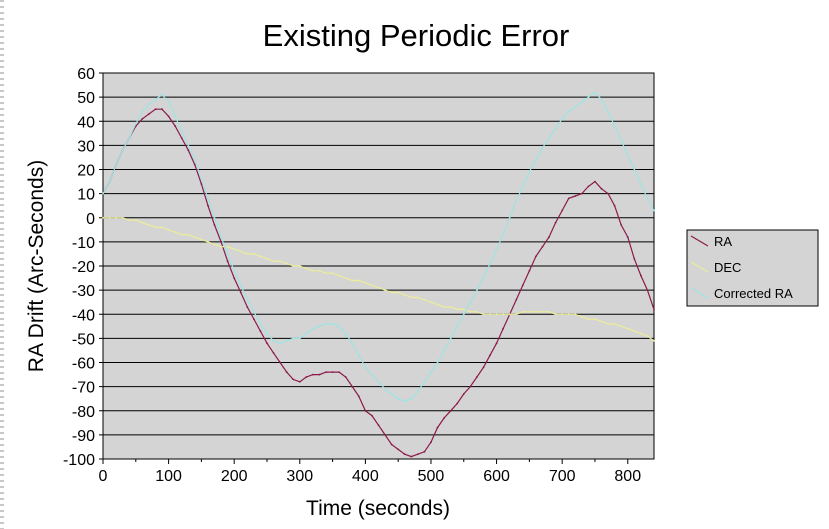 Image resolution: width=829 pixels, height=529 pixels. What do you see at coordinates (83, 364) in the screenshot?
I see `y-tick-label: -60` at bounding box center [83, 364].